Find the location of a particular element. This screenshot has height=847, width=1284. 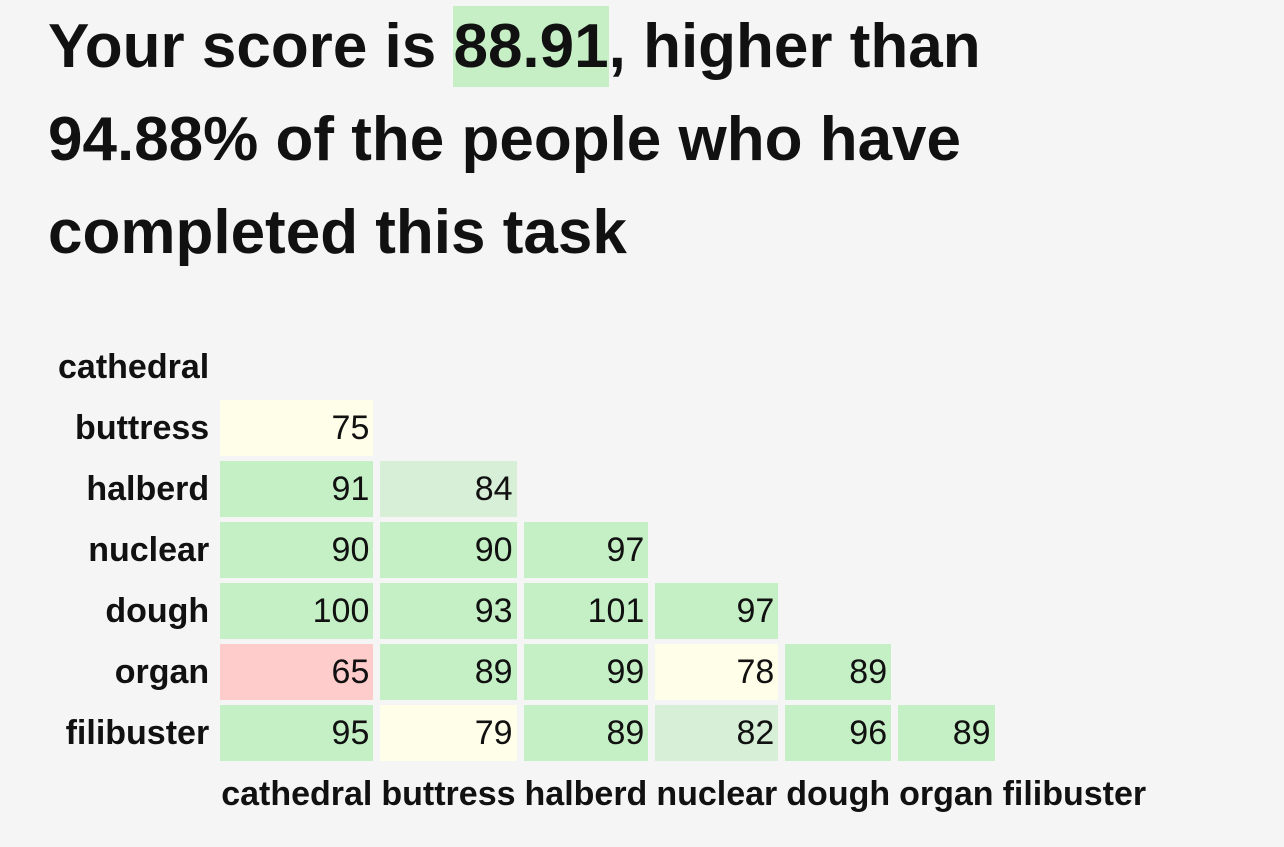

column-label: filibuster is located at coordinates (1074, 793).